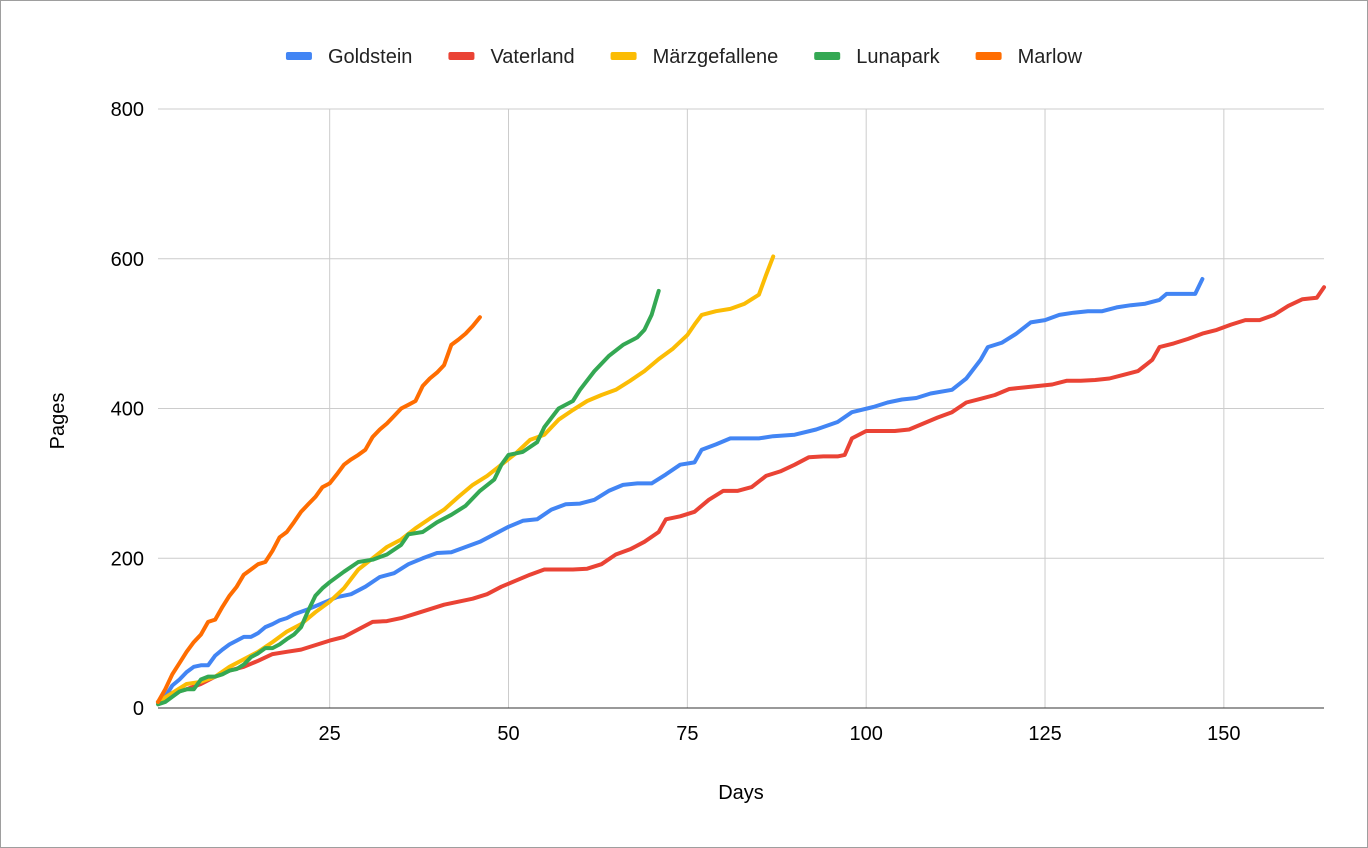 The width and height of the screenshot is (1368, 848). Describe the element at coordinates (716, 57) in the screenshot. I see `legend-label: Märzgefallene` at that location.